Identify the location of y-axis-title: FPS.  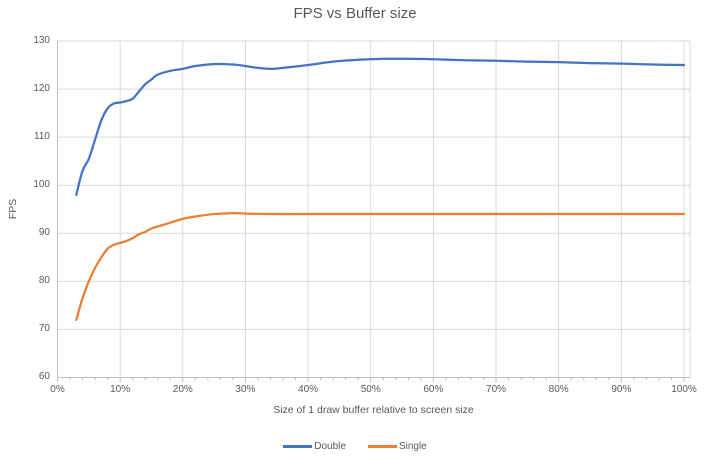
(13, 209).